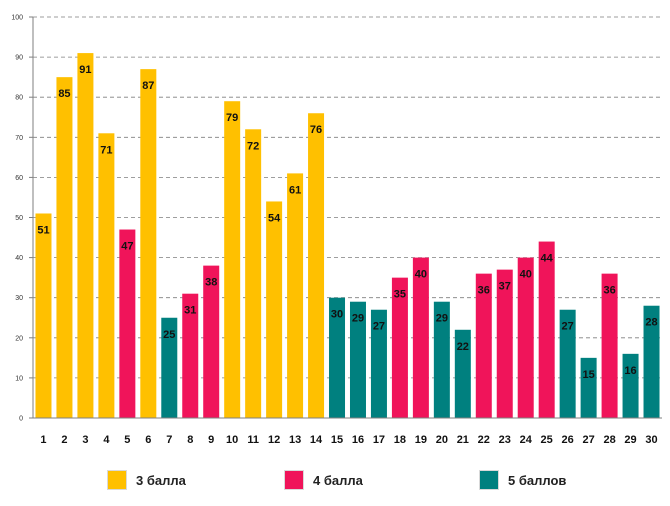 The image size is (670, 506). I want to click on x-tick-label-19: 19, so click(421, 440).